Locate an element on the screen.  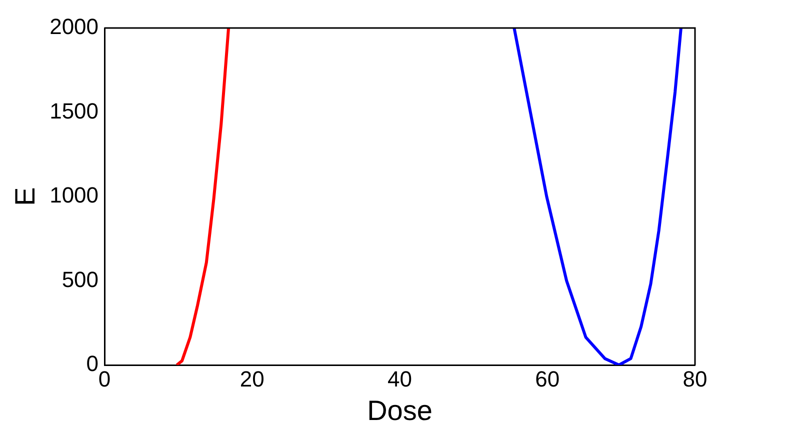
x-tick-label: 80 is located at coordinates (695, 379).